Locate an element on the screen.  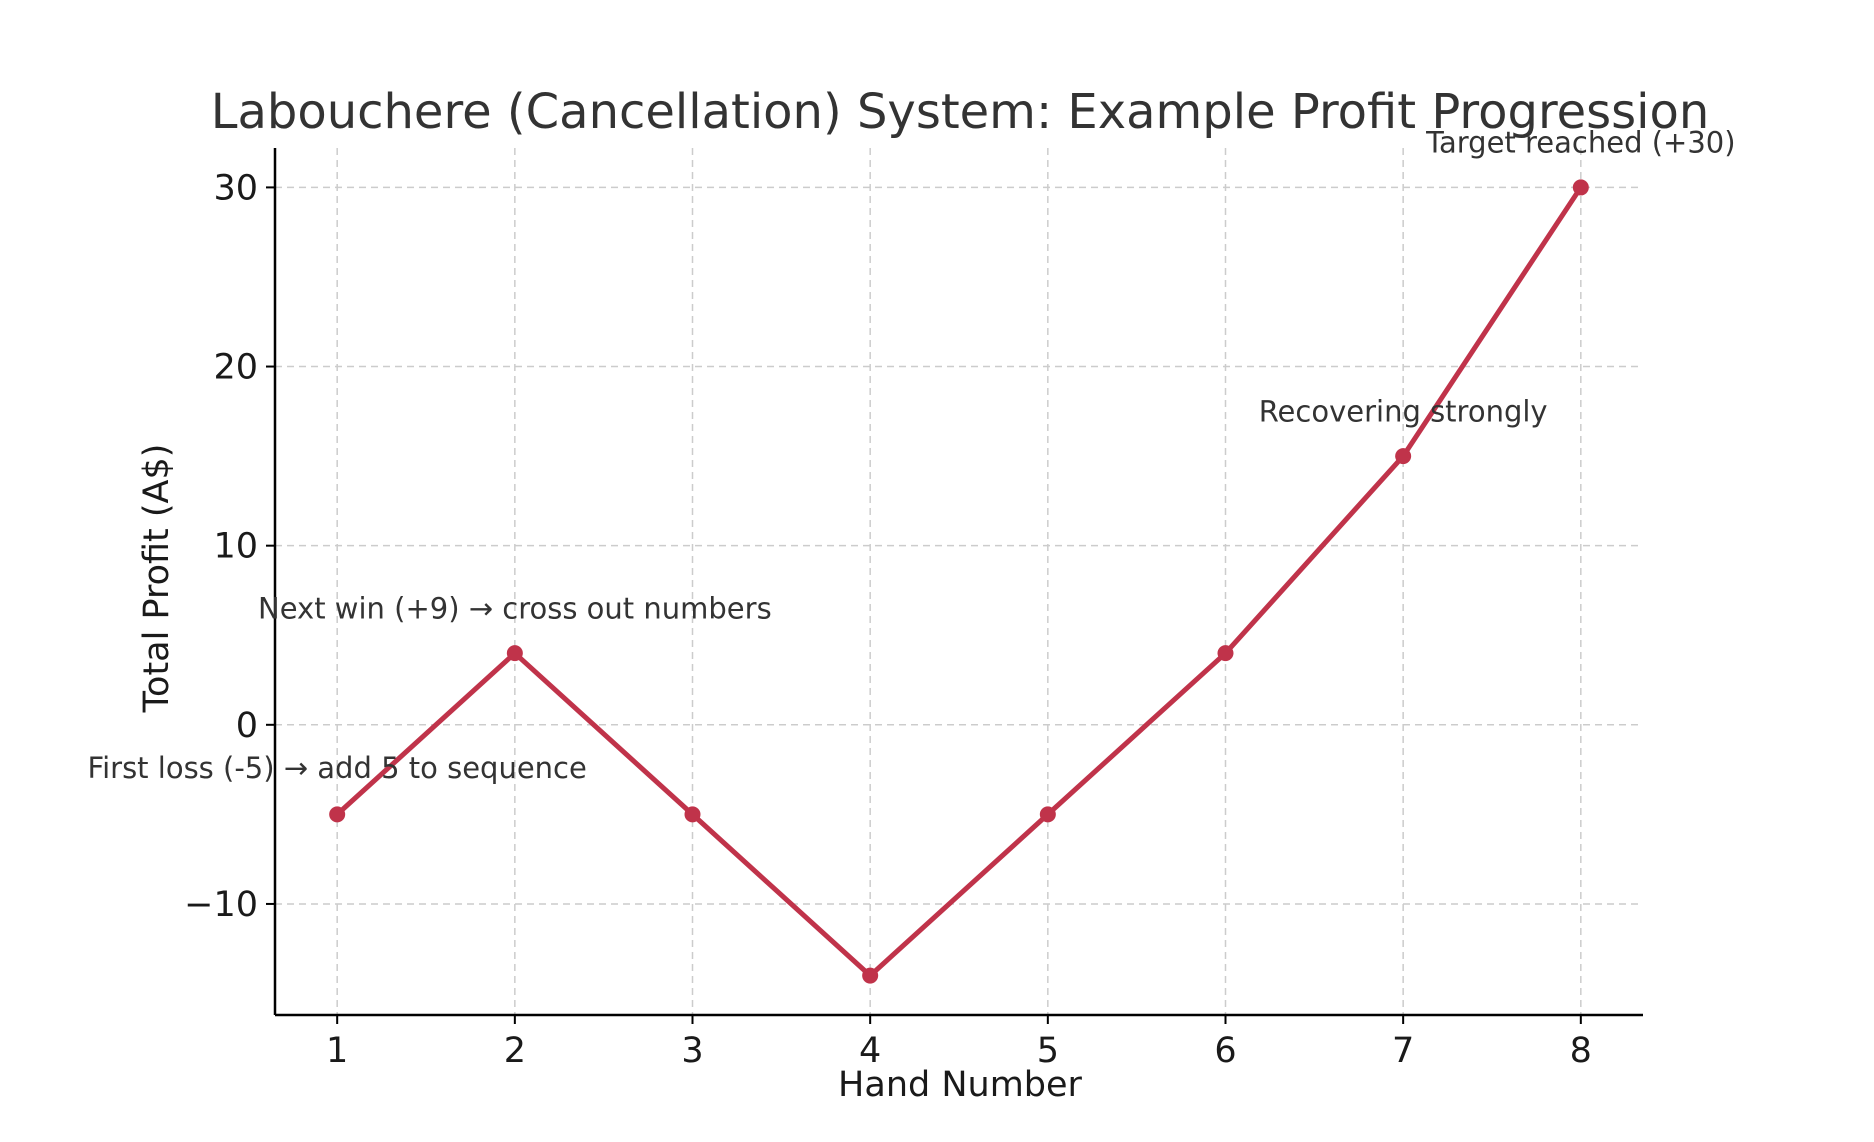
x-tick-label-5: 5 is located at coordinates (1048, 1051).